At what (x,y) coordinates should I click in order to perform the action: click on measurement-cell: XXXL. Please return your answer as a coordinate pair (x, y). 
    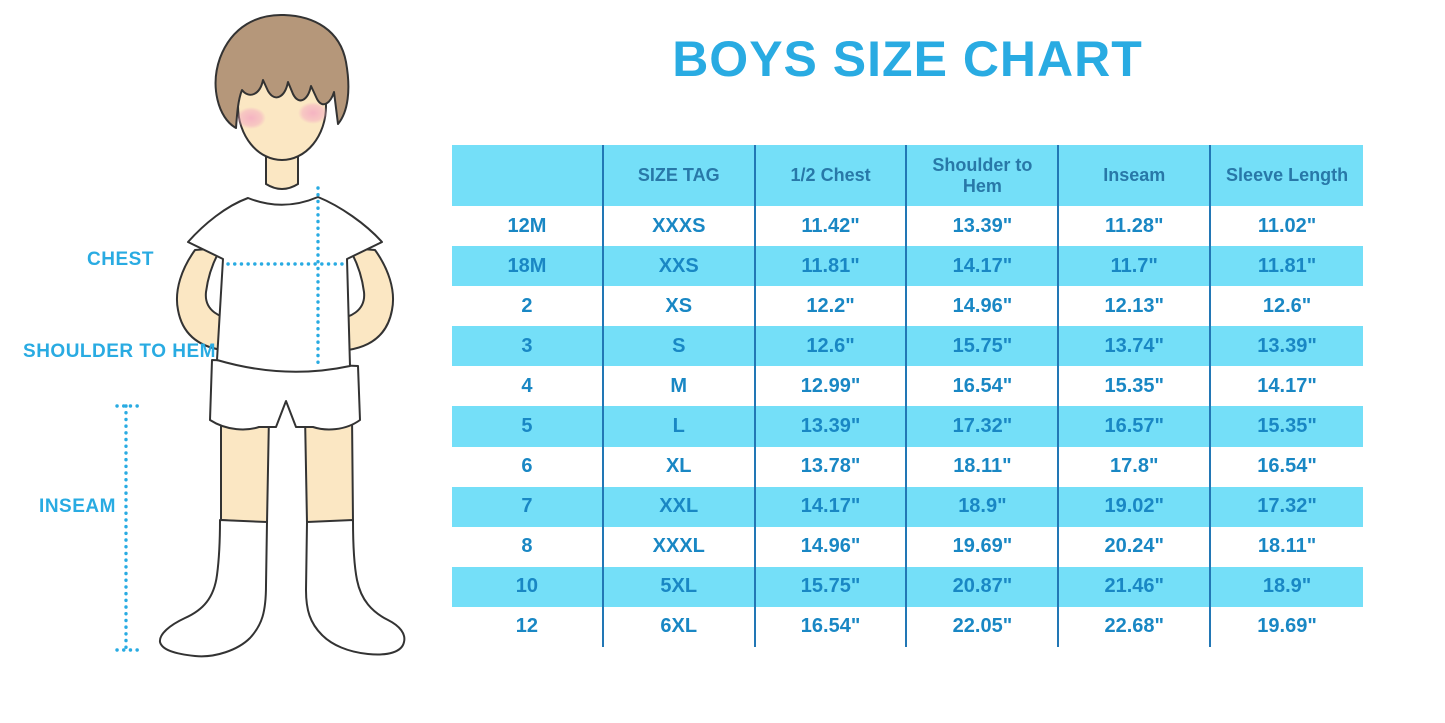
    Looking at the image, I should click on (680, 546).